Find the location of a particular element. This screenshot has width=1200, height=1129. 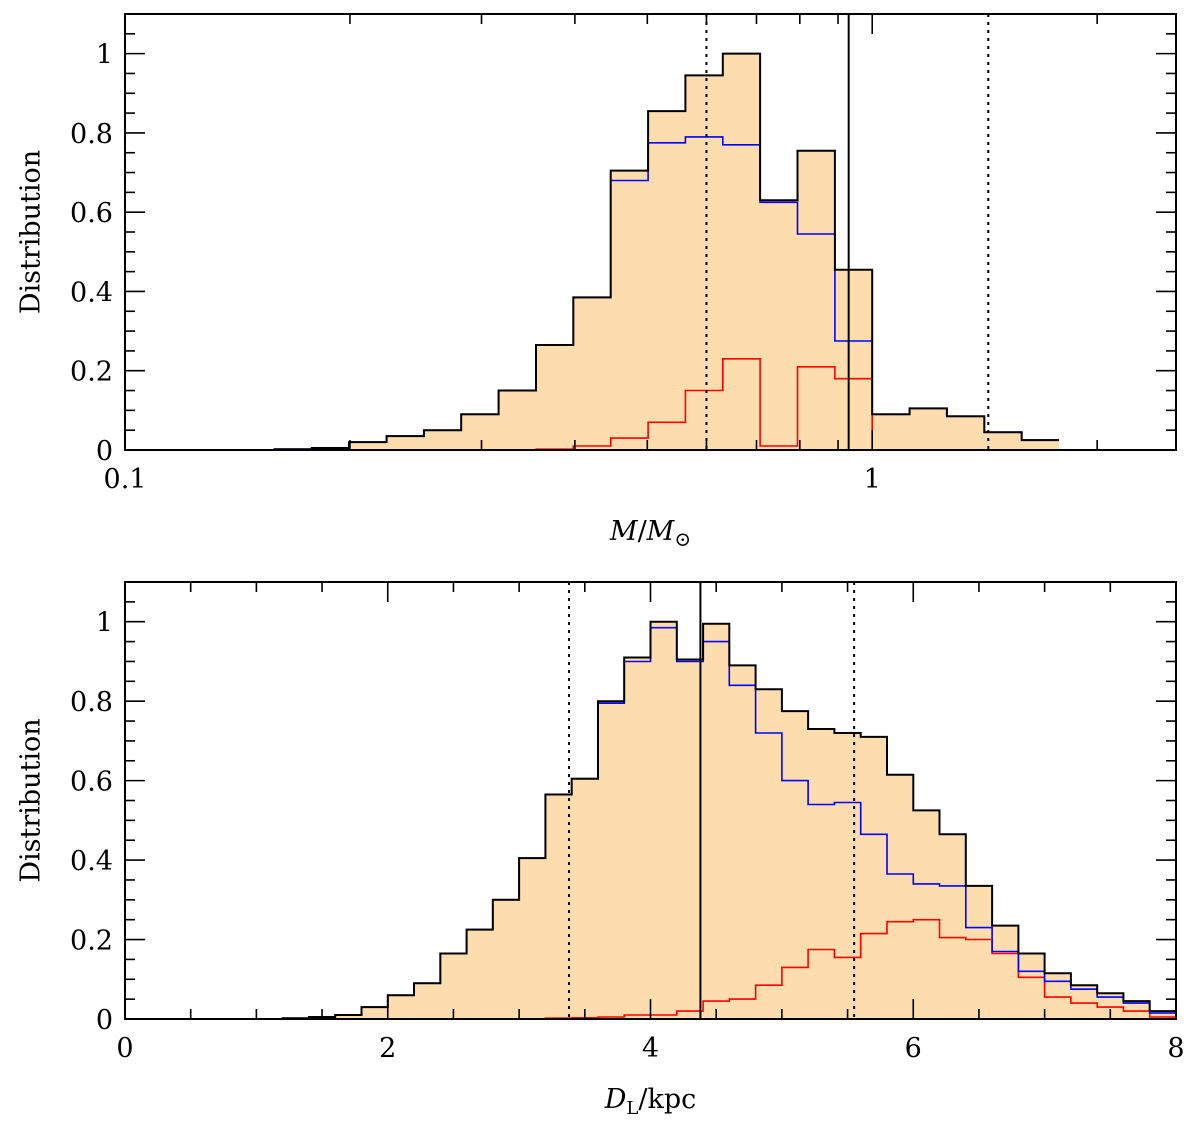

x-tick-label: 0.1 is located at coordinates (125, 479).